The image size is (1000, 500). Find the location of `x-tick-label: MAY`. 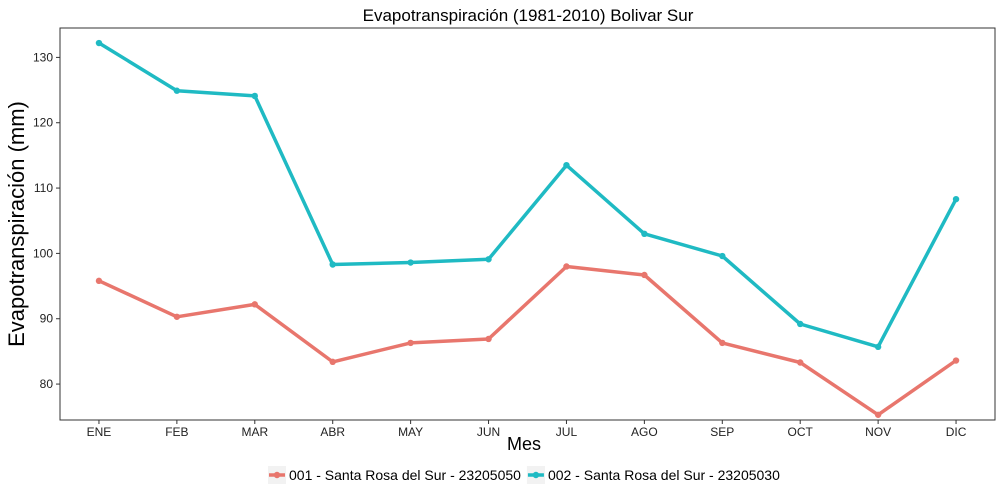

x-tick-label: MAY is located at coordinates (410, 432).